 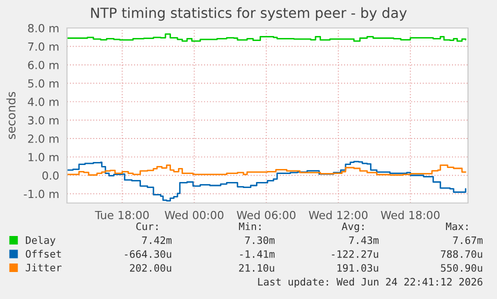 What do you see at coordinates (194, 215) in the screenshot?
I see `x-tick-label: Wed 00:00` at bounding box center [194, 215].